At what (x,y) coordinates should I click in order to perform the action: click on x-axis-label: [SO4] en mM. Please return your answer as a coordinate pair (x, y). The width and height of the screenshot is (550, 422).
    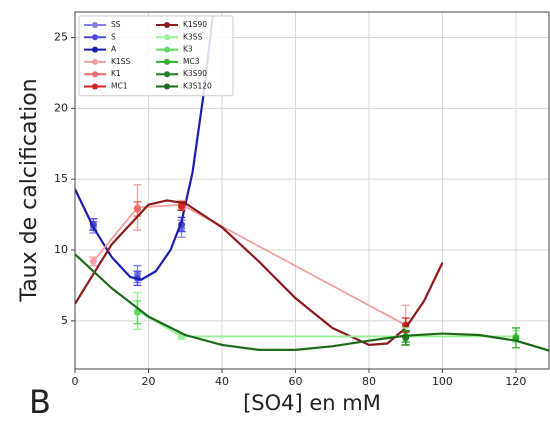
    Looking at the image, I should click on (312, 403).